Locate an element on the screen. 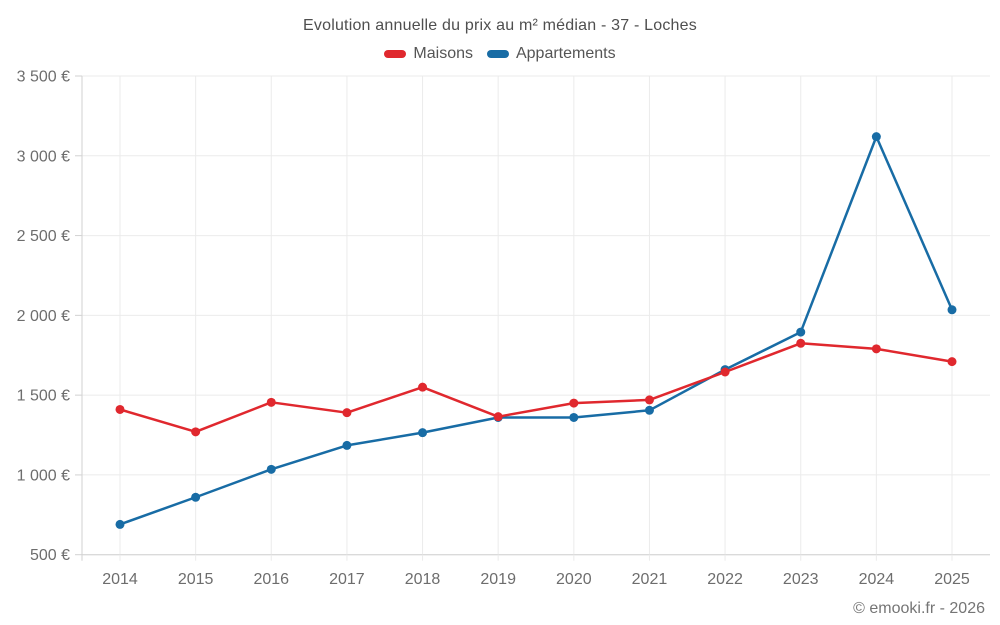 The image size is (1000, 625). series-line-maisons is located at coordinates (536, 388).